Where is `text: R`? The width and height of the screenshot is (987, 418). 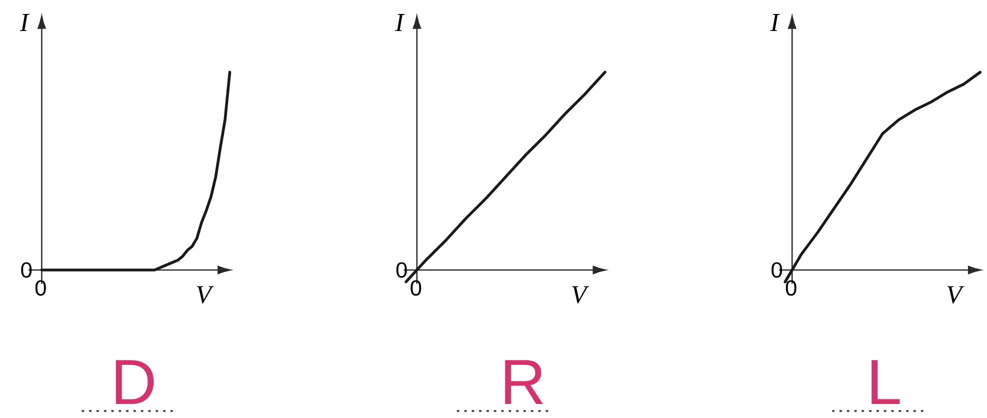
text: R is located at coordinates (524, 382).